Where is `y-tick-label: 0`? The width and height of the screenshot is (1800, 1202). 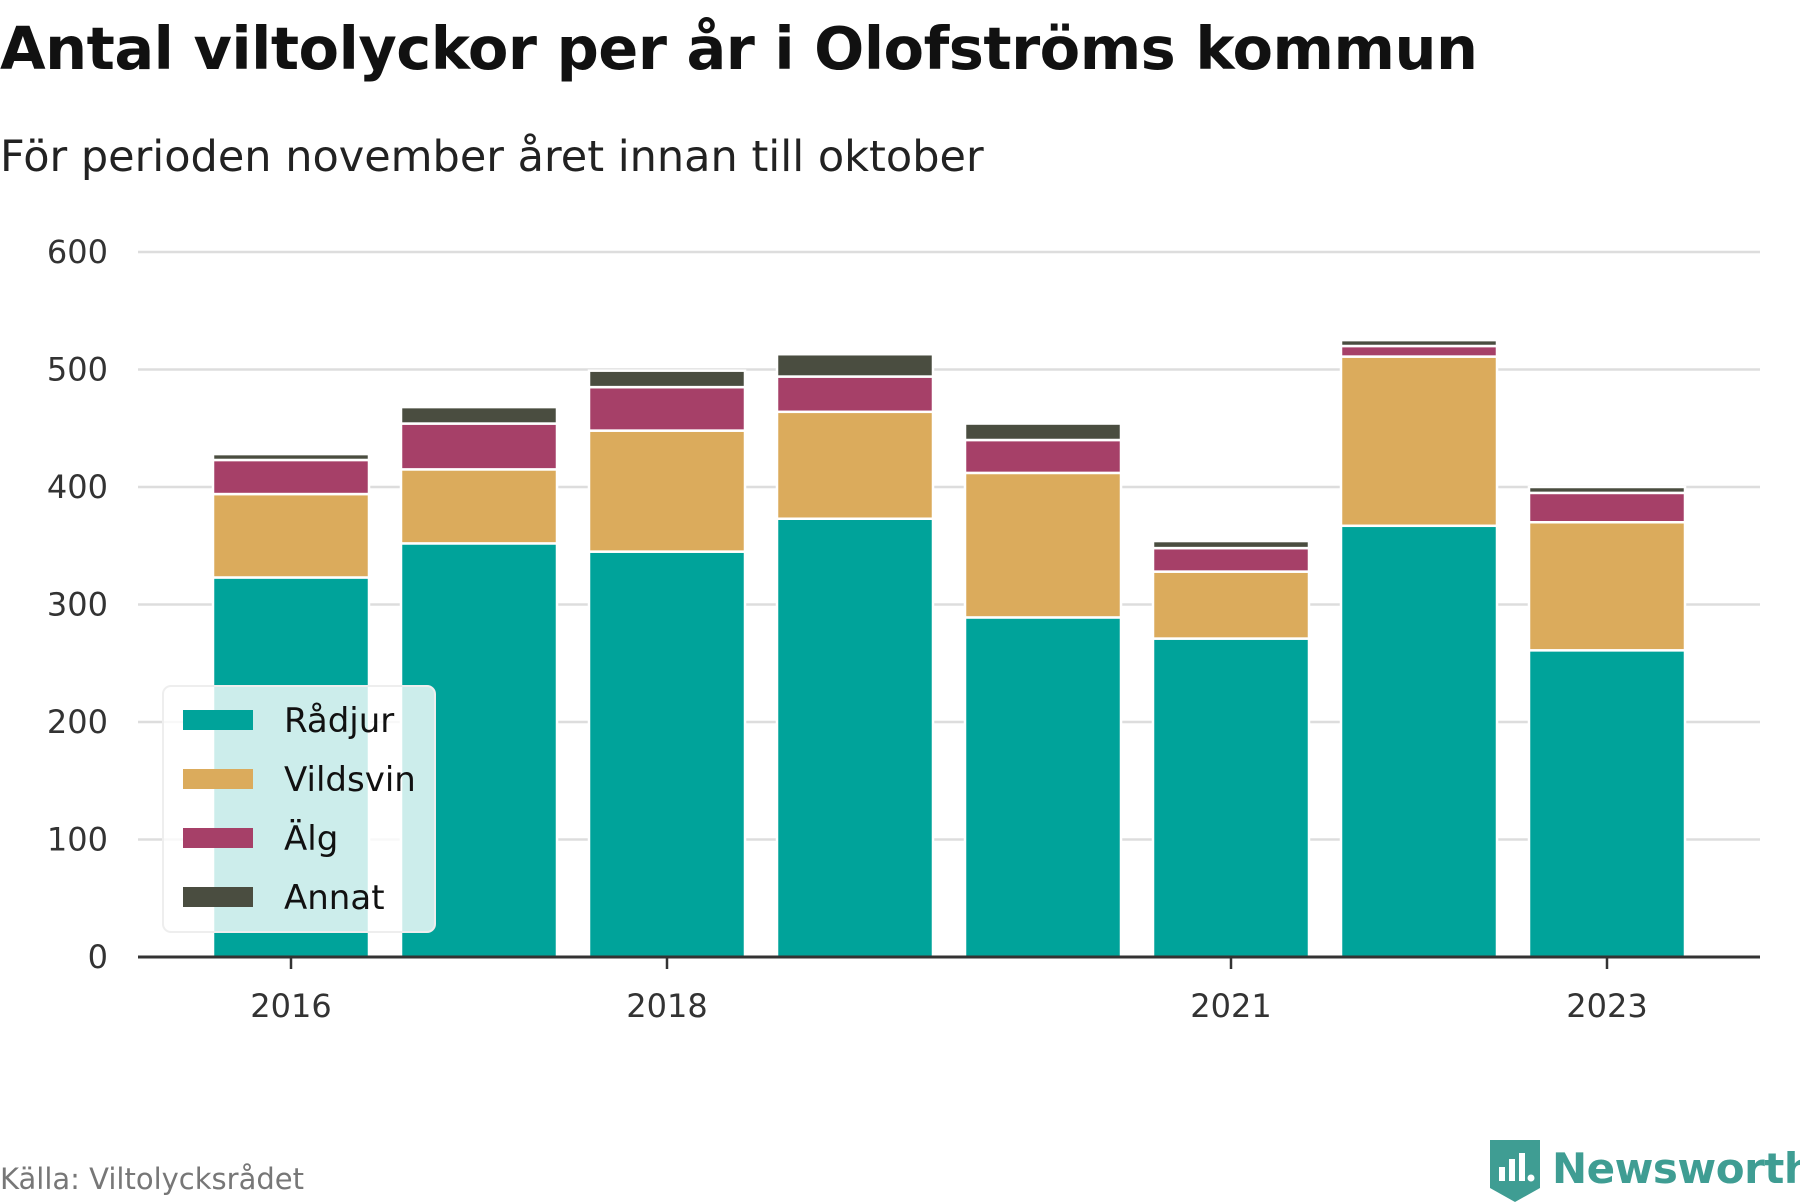 y-tick-label: 0 is located at coordinates (98, 957).